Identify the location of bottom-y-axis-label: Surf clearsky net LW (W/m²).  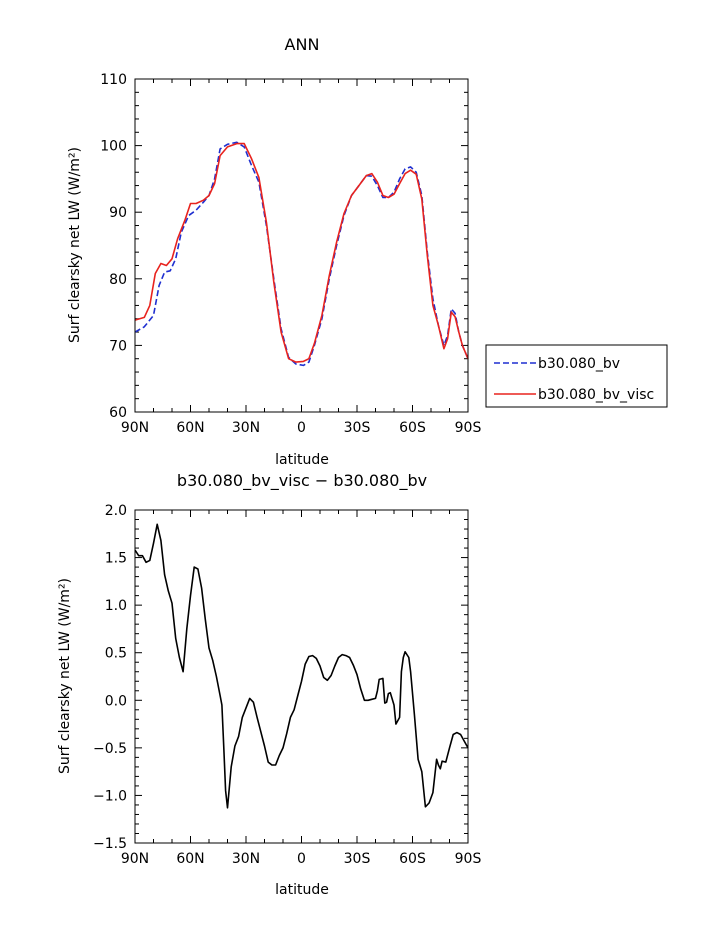
(65, 676).